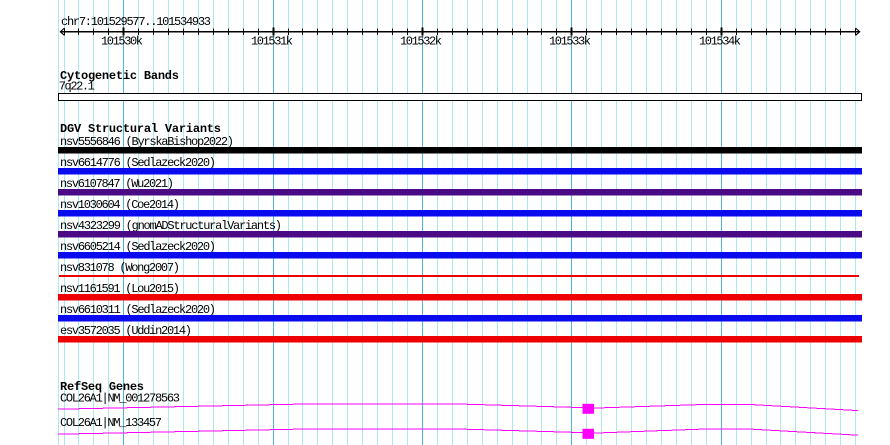 The height and width of the screenshot is (445, 890). I want to click on svg-text: nsv6610311 (Sedlazeck2020), so click(138, 310).